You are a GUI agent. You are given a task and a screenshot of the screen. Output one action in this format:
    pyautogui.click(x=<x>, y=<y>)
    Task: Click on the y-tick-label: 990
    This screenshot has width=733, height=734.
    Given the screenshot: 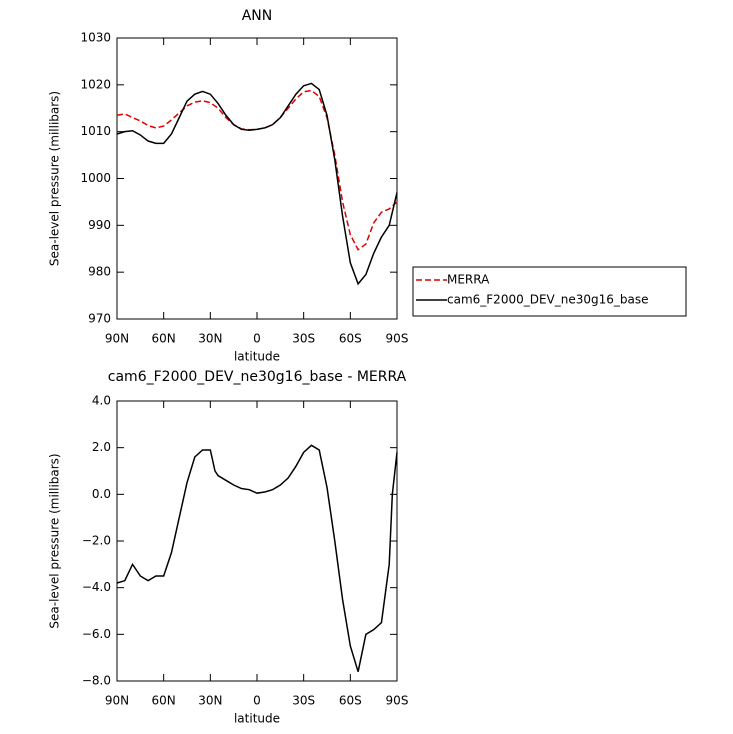 What is the action you would take?
    pyautogui.click(x=99, y=225)
    